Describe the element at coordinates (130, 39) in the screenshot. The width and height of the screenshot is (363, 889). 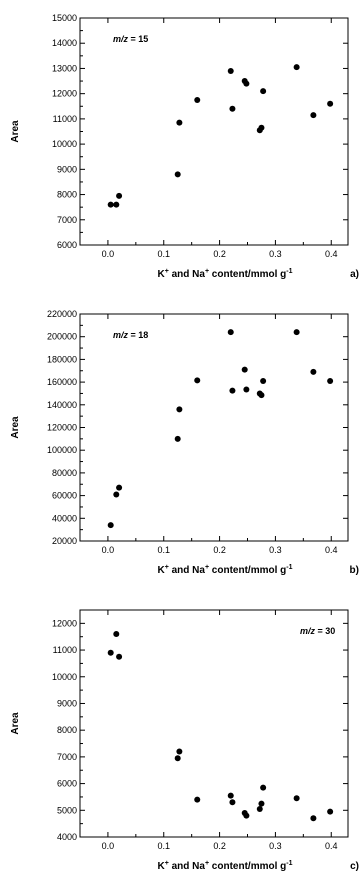
I see `mz-annotation-a: m/z = 15` at that location.